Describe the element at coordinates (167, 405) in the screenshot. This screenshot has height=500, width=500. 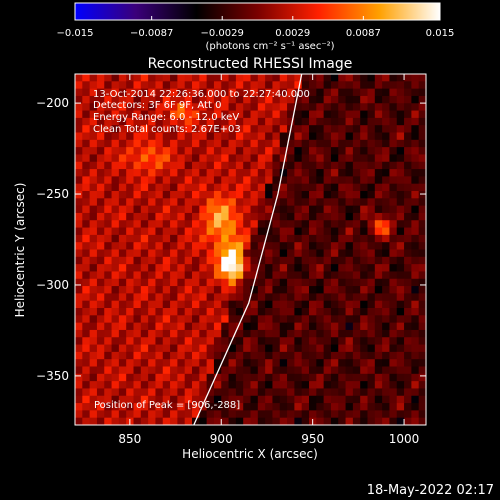
I see `peak-position-label: Position of Peak = [906,-288]` at that location.